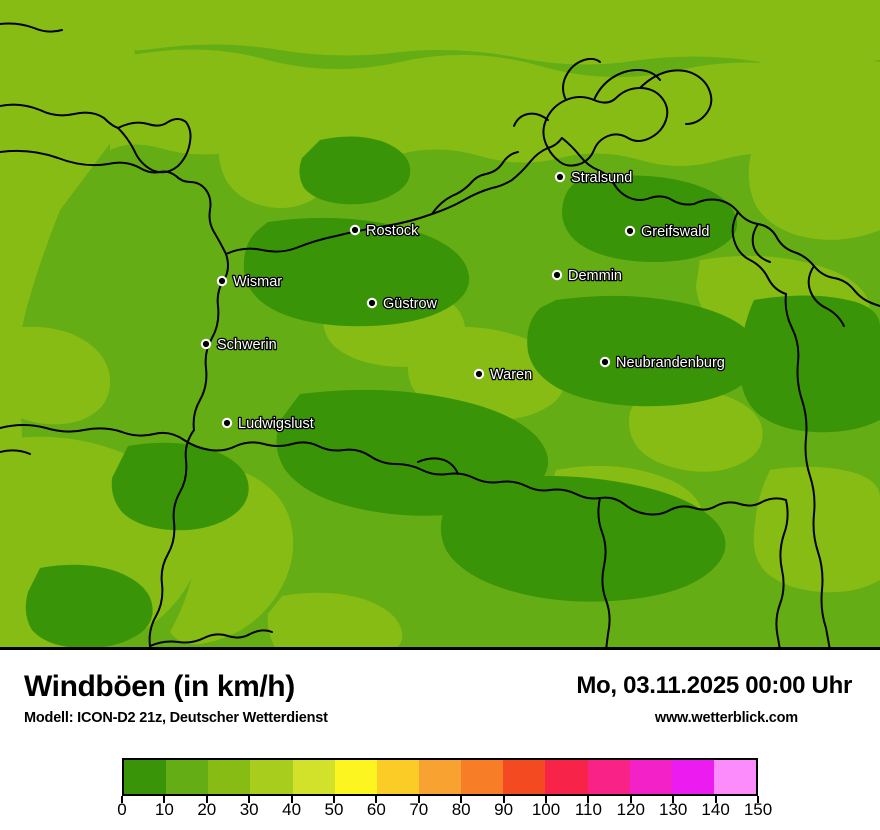 The image size is (880, 830). Describe the element at coordinates (758, 809) in the screenshot. I see `colorbar-label-150: 150` at that location.